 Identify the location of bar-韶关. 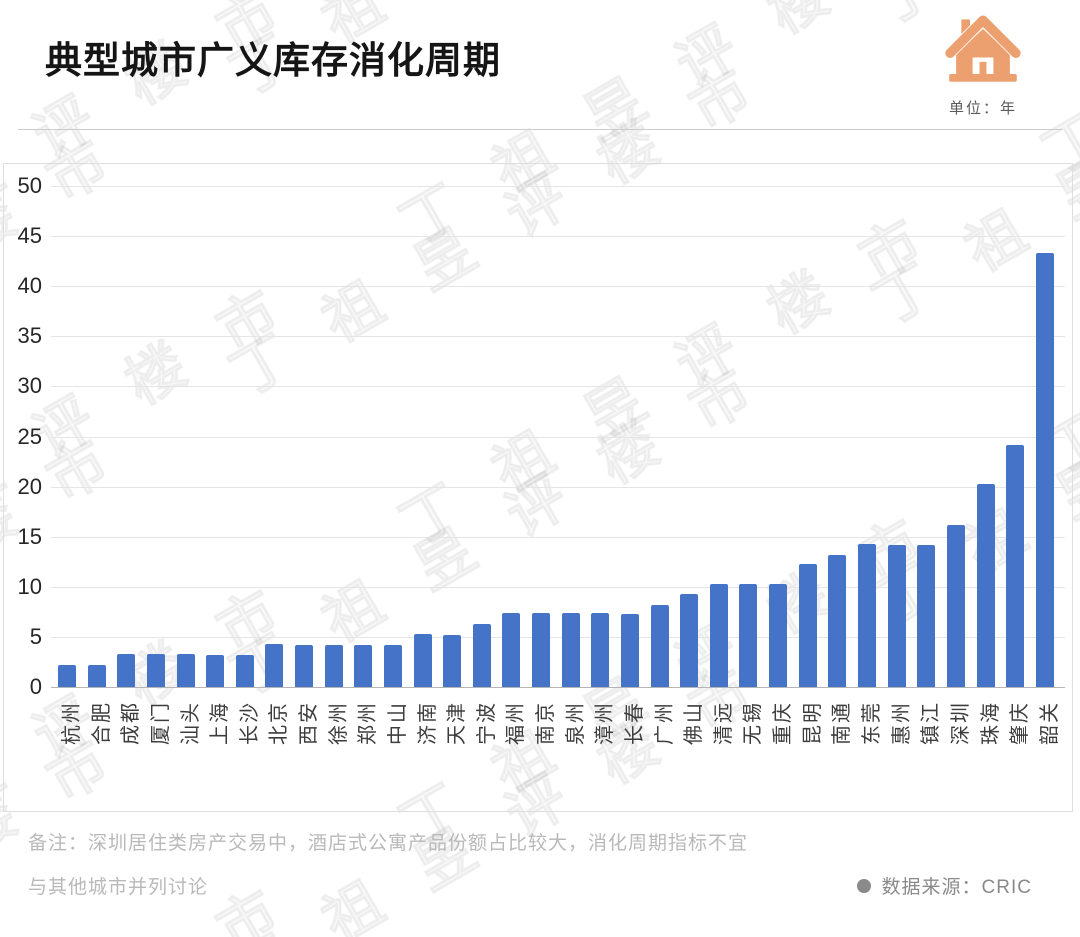
(1045, 470).